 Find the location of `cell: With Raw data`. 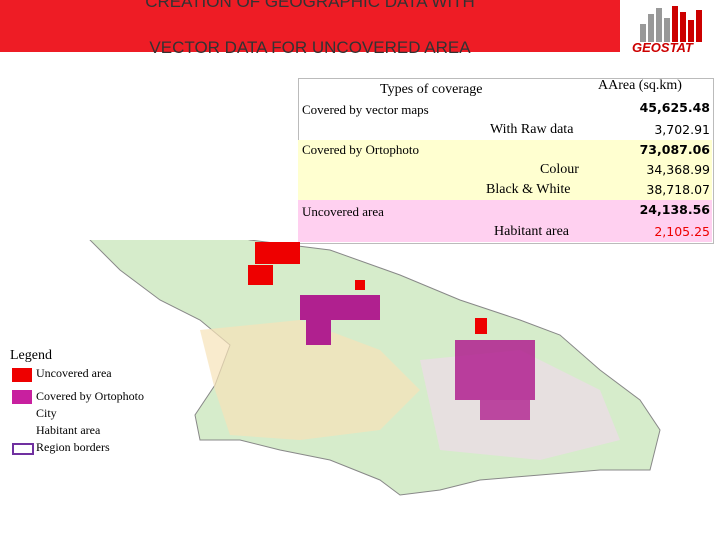

cell: With Raw data is located at coordinates (532, 129).